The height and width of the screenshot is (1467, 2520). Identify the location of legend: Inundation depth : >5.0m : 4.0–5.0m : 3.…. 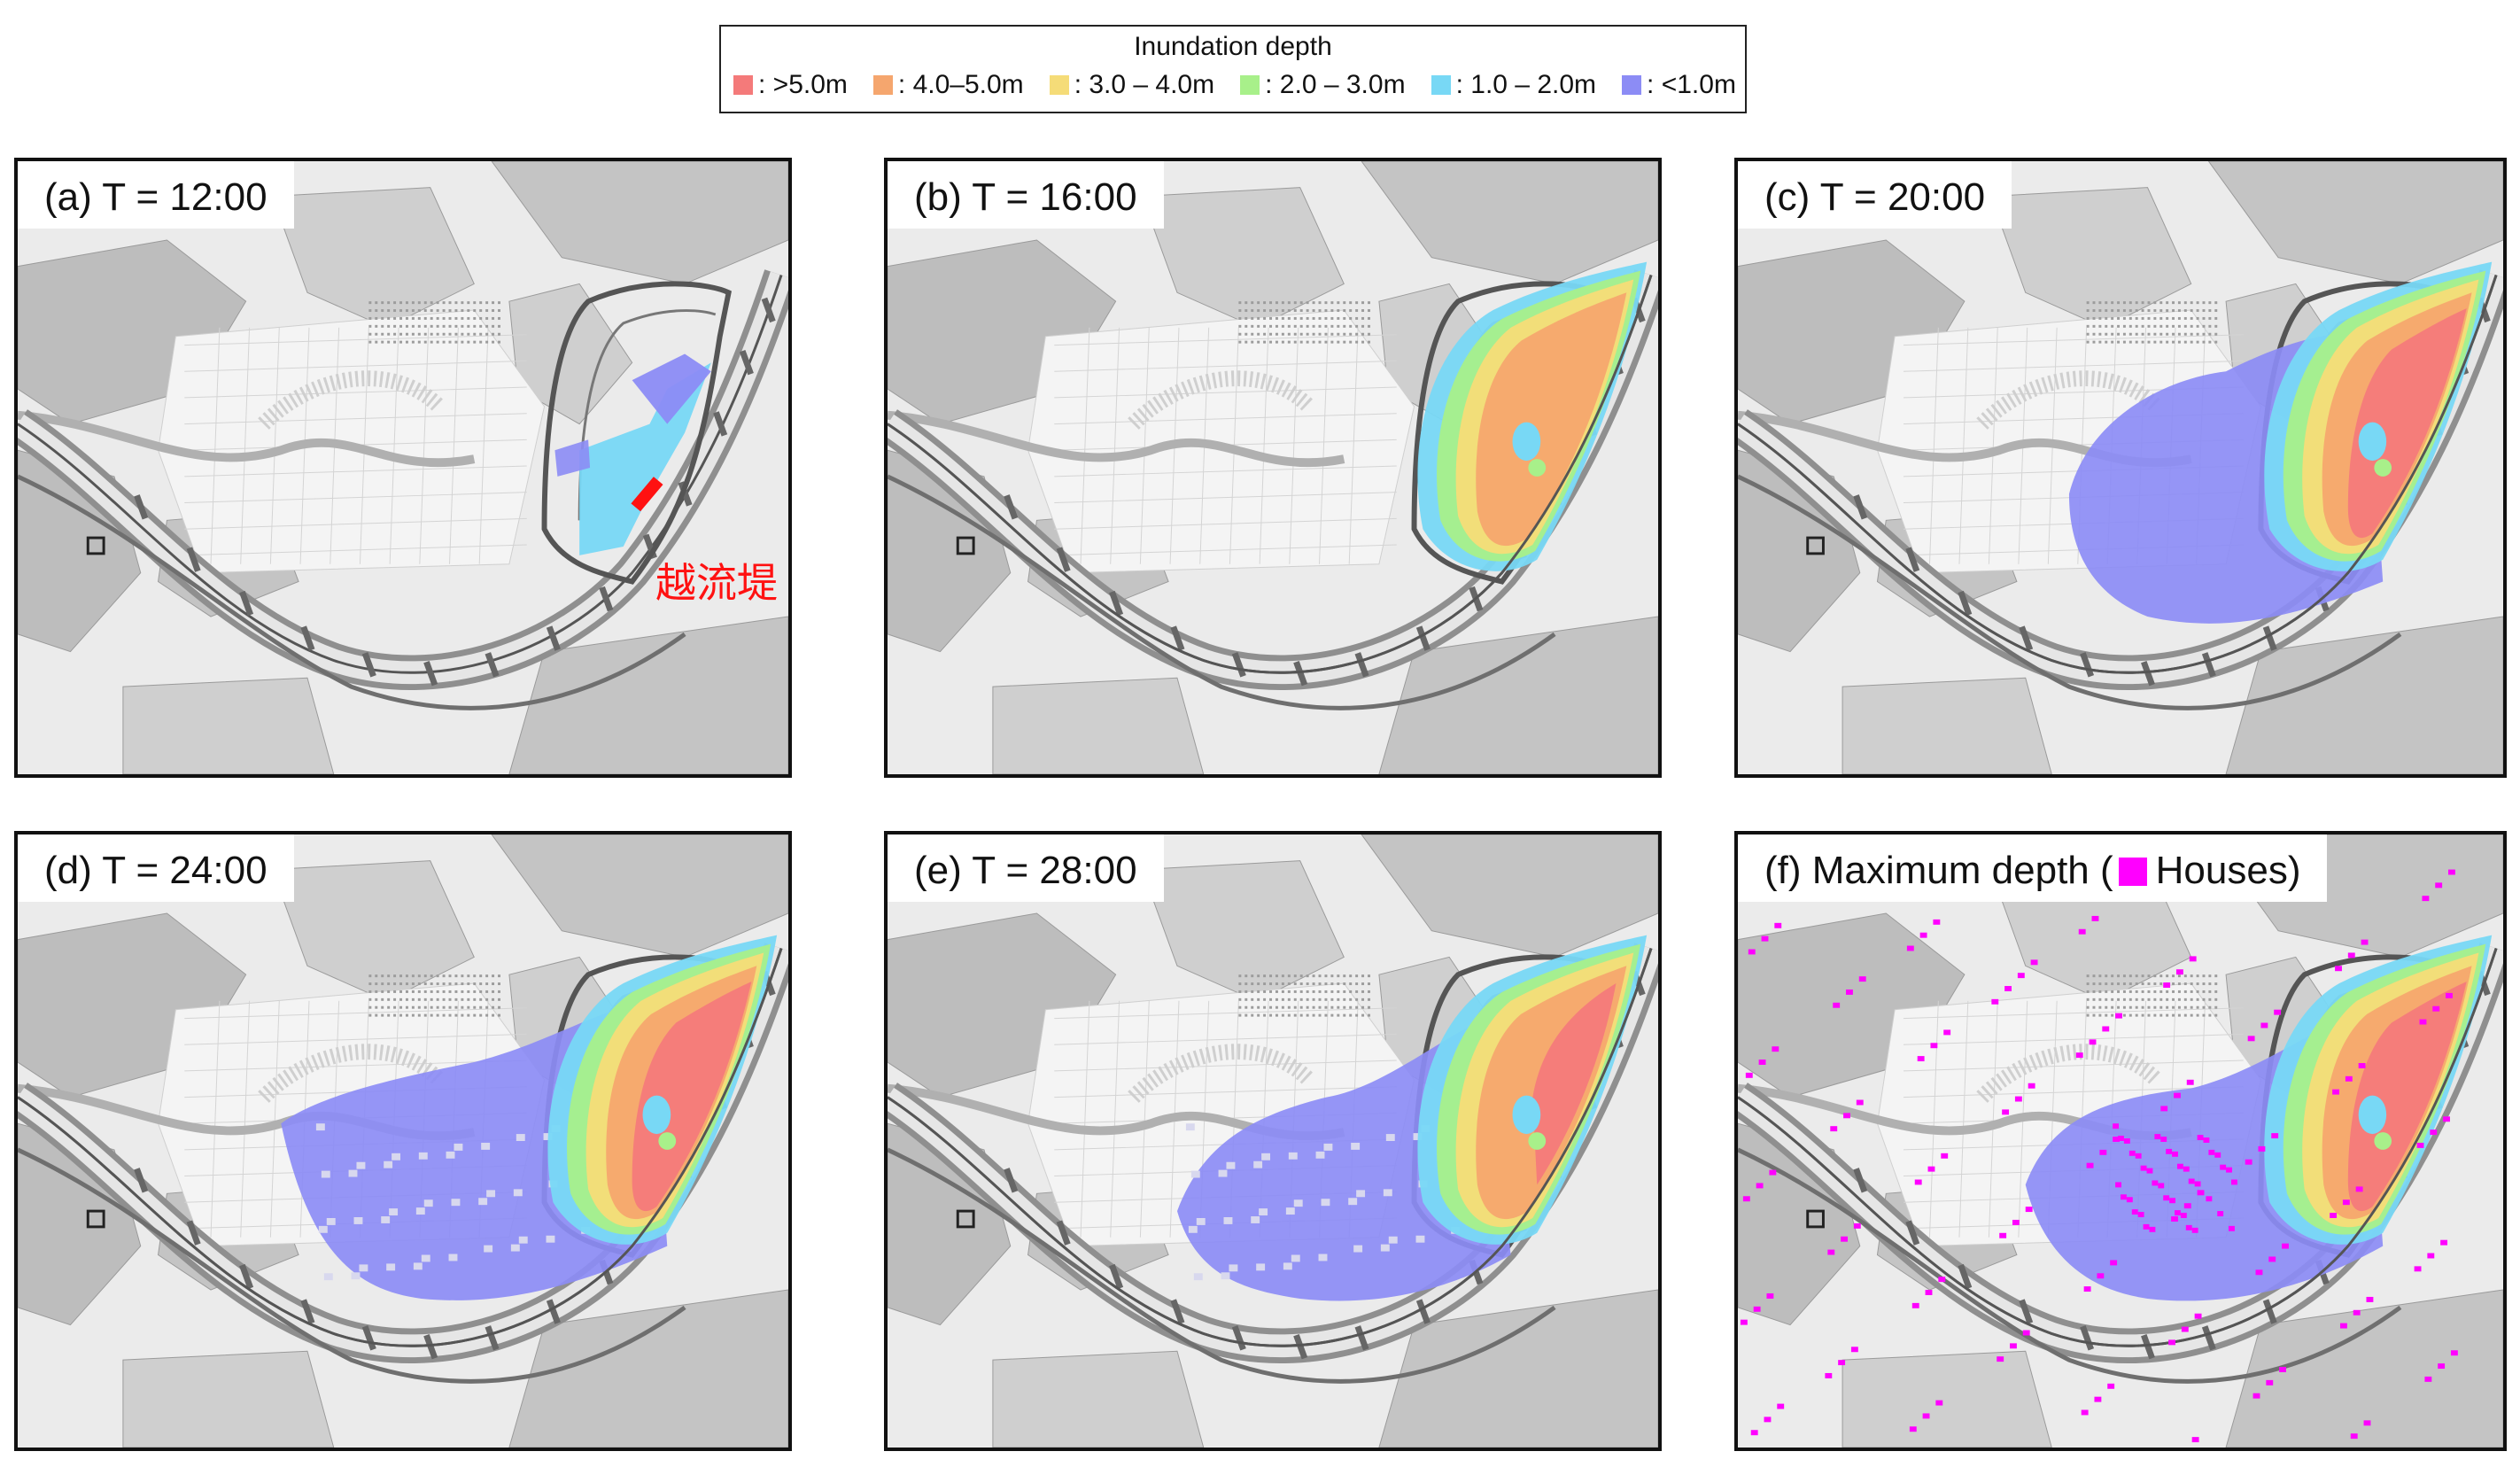
(1233, 69).